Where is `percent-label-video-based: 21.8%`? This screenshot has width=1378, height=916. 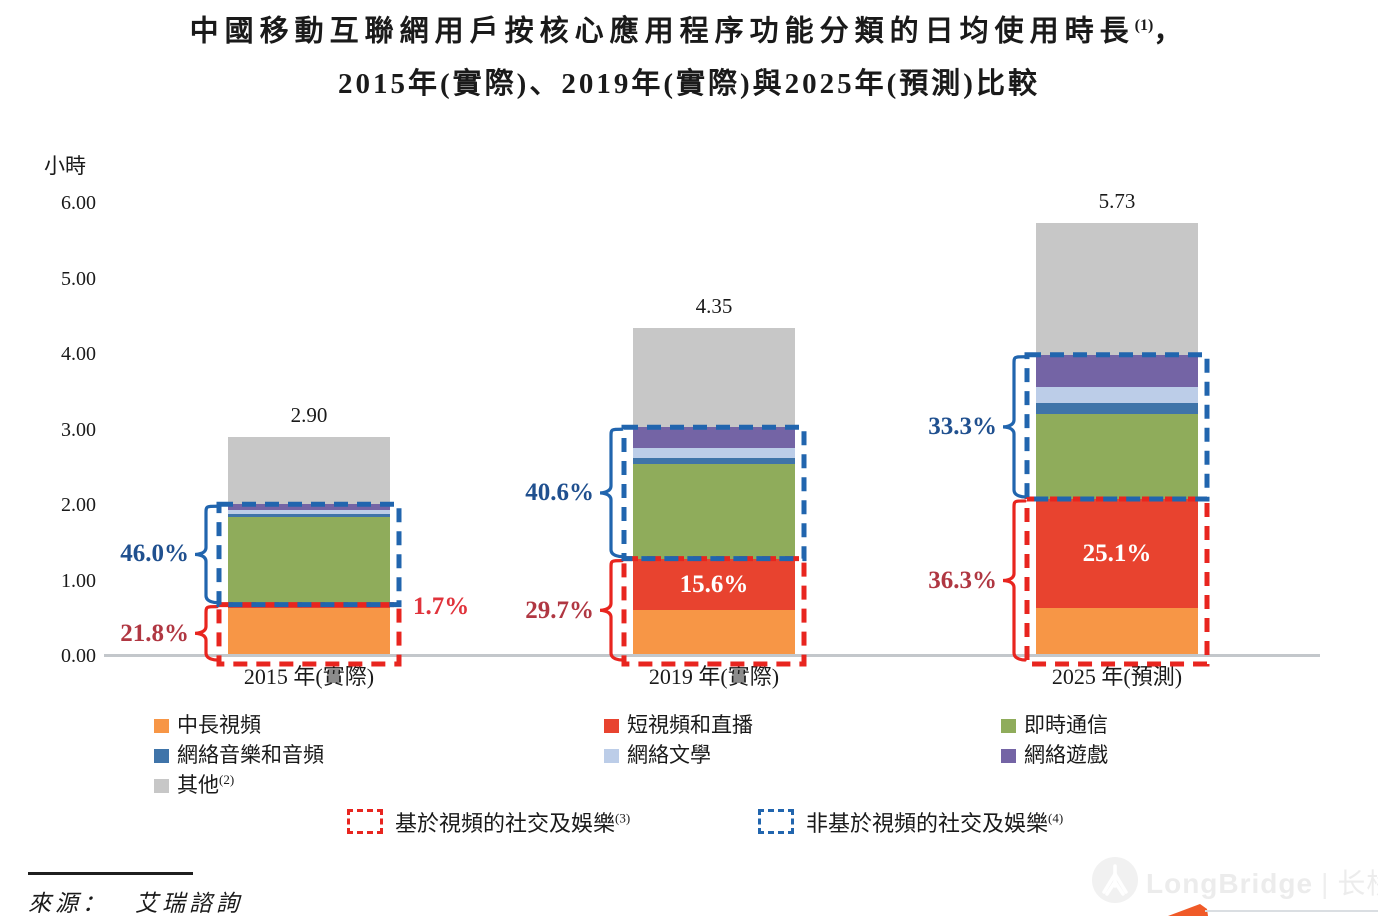 percent-label-video-based: 21.8% is located at coordinates (154, 634).